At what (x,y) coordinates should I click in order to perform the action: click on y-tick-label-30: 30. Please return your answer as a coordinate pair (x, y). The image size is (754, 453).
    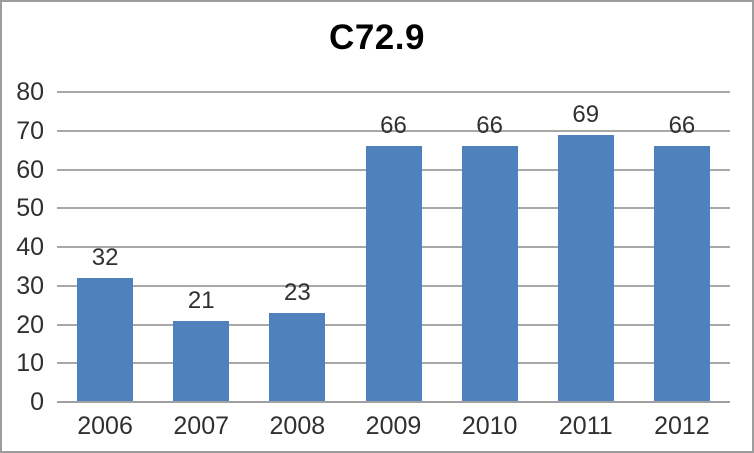
    Looking at the image, I should click on (30, 285).